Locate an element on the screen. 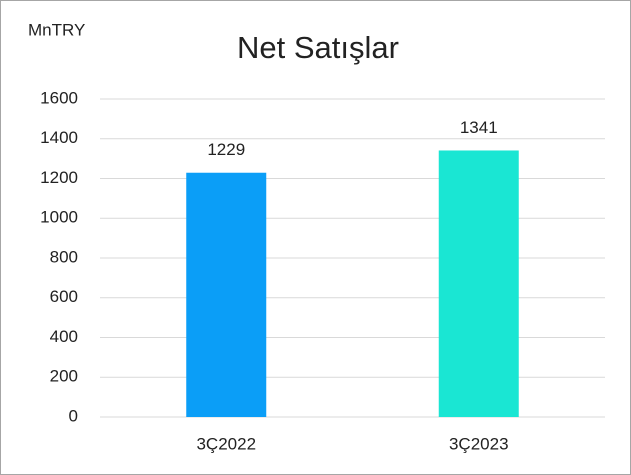  y-tick-label: 0 is located at coordinates (73, 415).